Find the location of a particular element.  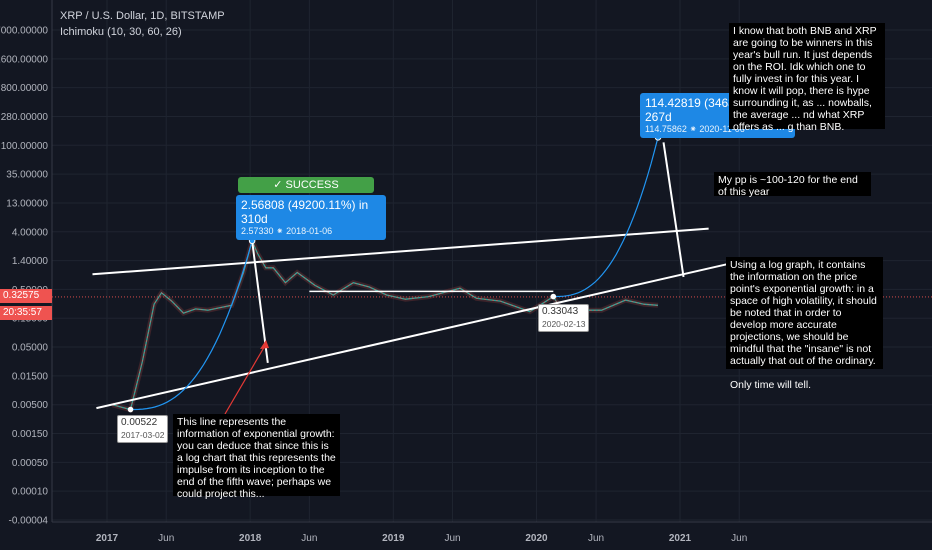

y-tick-label: 0.00050 is located at coordinates (30, 463).